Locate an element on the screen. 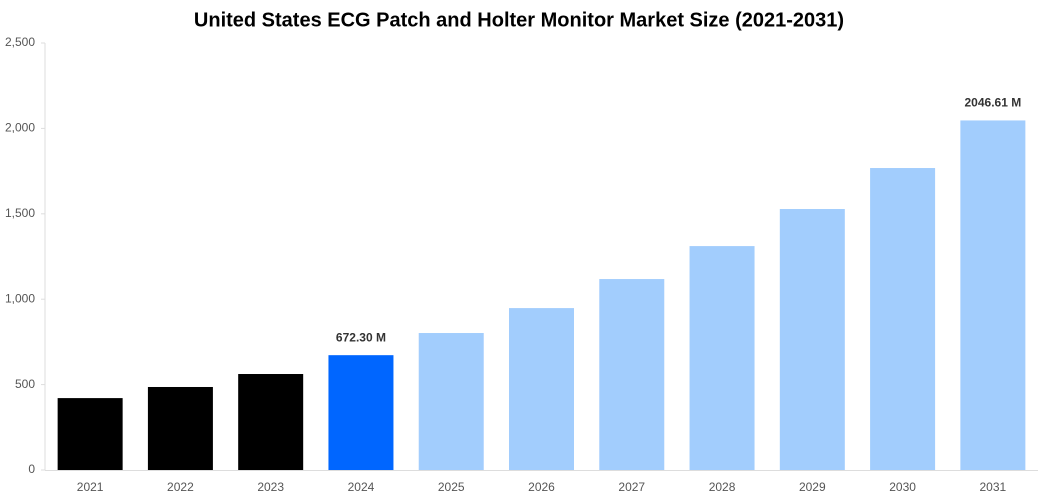  x-tick-label: 2028 is located at coordinates (722, 487).